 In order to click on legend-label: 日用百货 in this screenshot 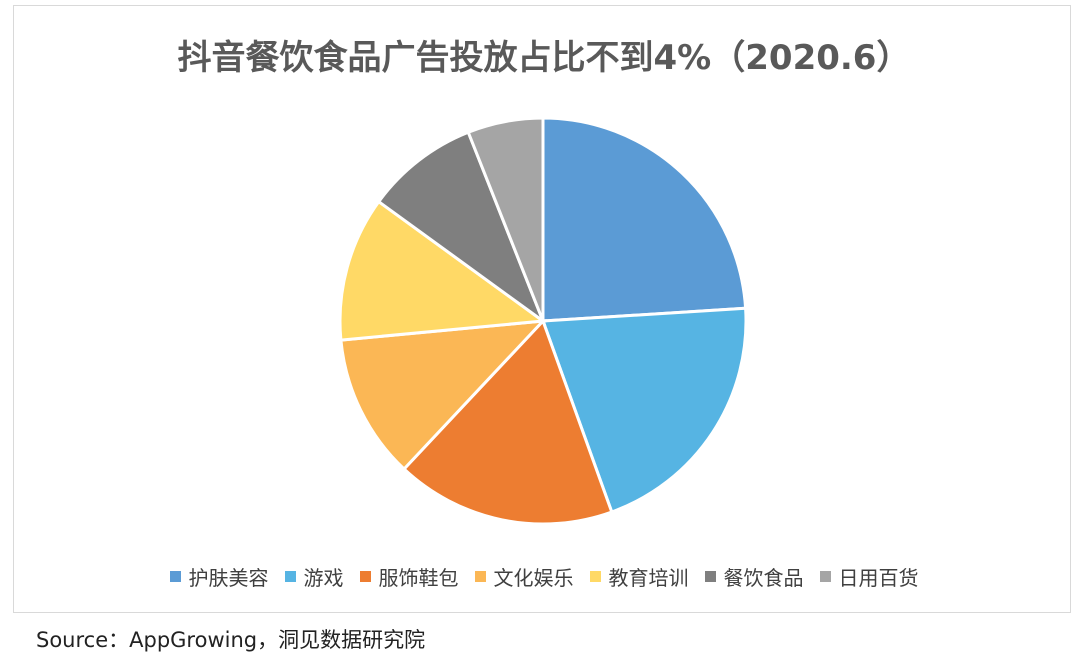, I will do `click(878, 578)`.